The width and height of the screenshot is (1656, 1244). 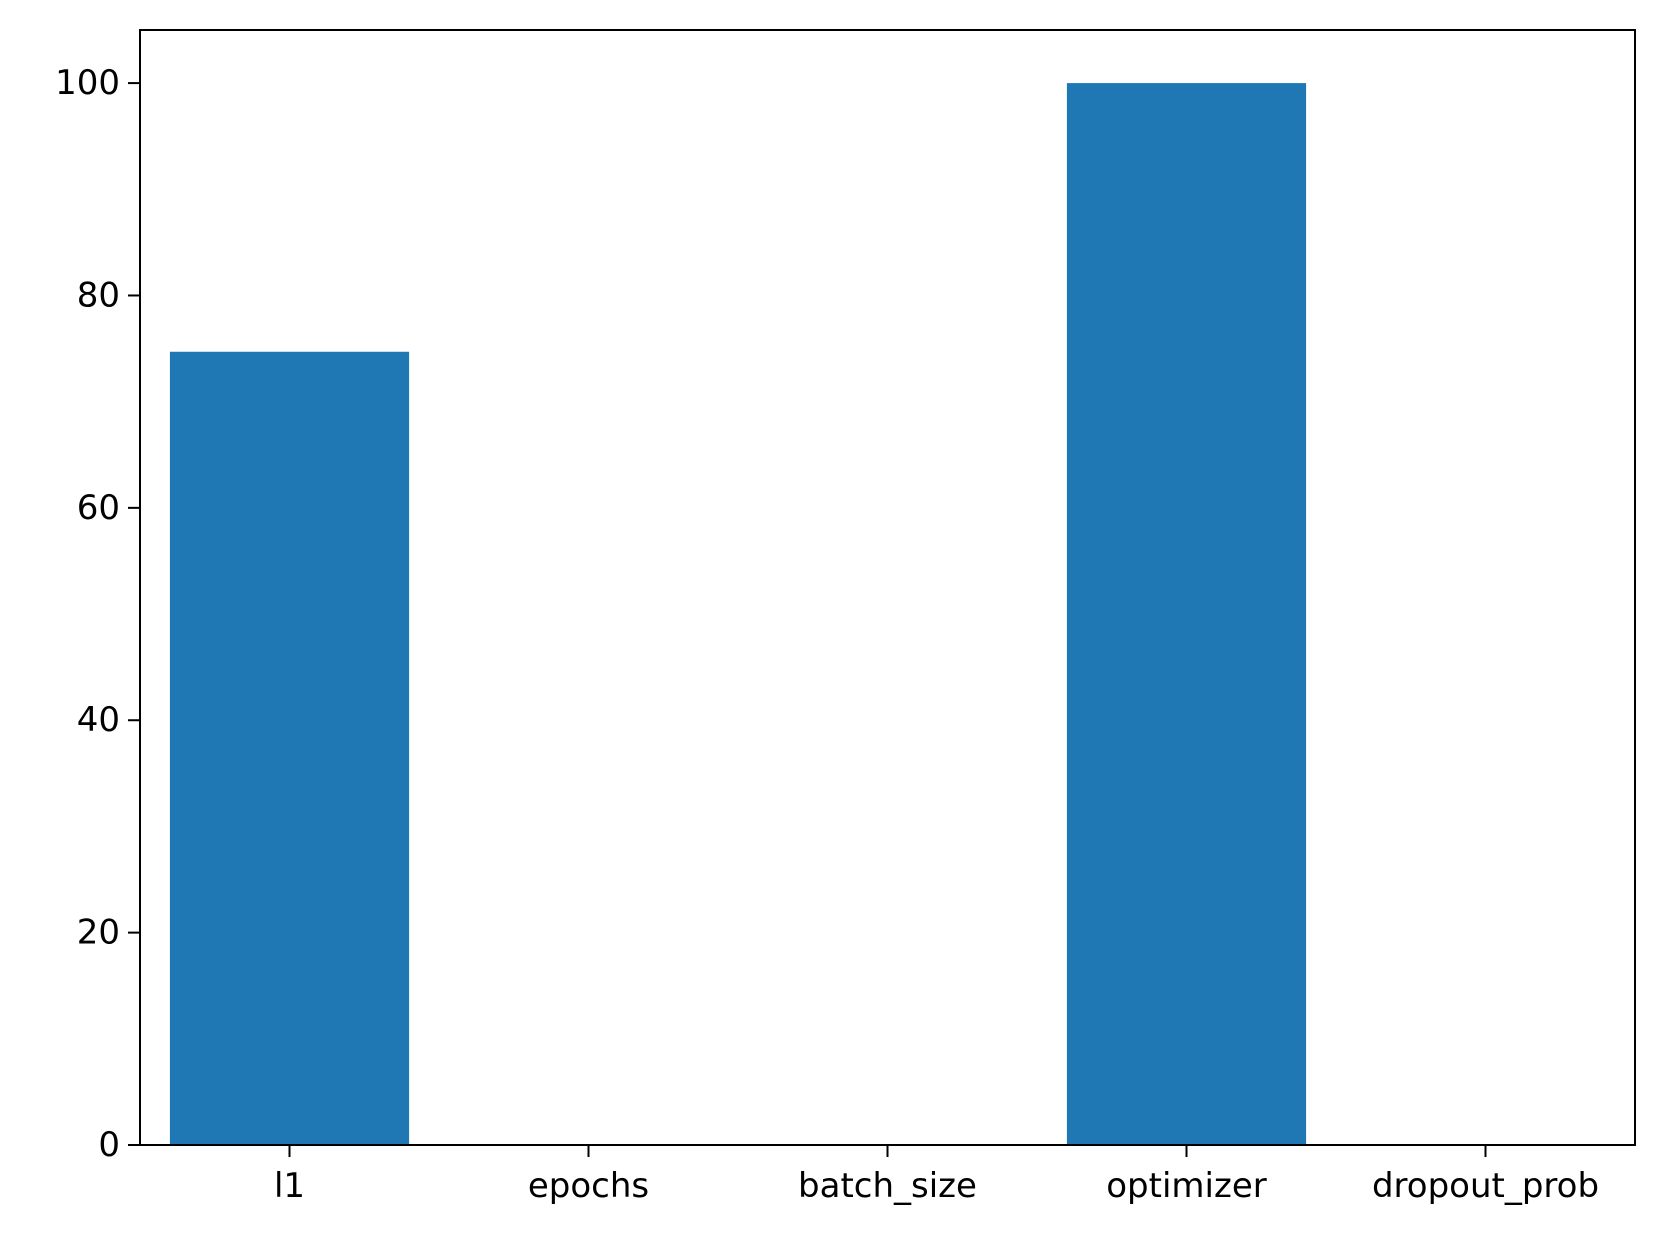 I want to click on x-axis: l1 epochs batch_size optimizer dropout_prob, so click(x=936, y=1175).